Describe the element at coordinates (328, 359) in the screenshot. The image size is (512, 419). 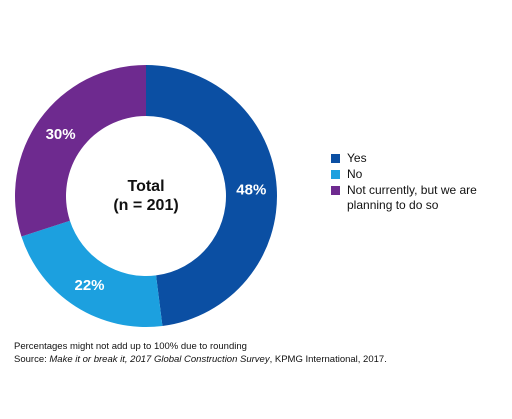
I see `source-suffix: , KPMG International, 2017.` at that location.